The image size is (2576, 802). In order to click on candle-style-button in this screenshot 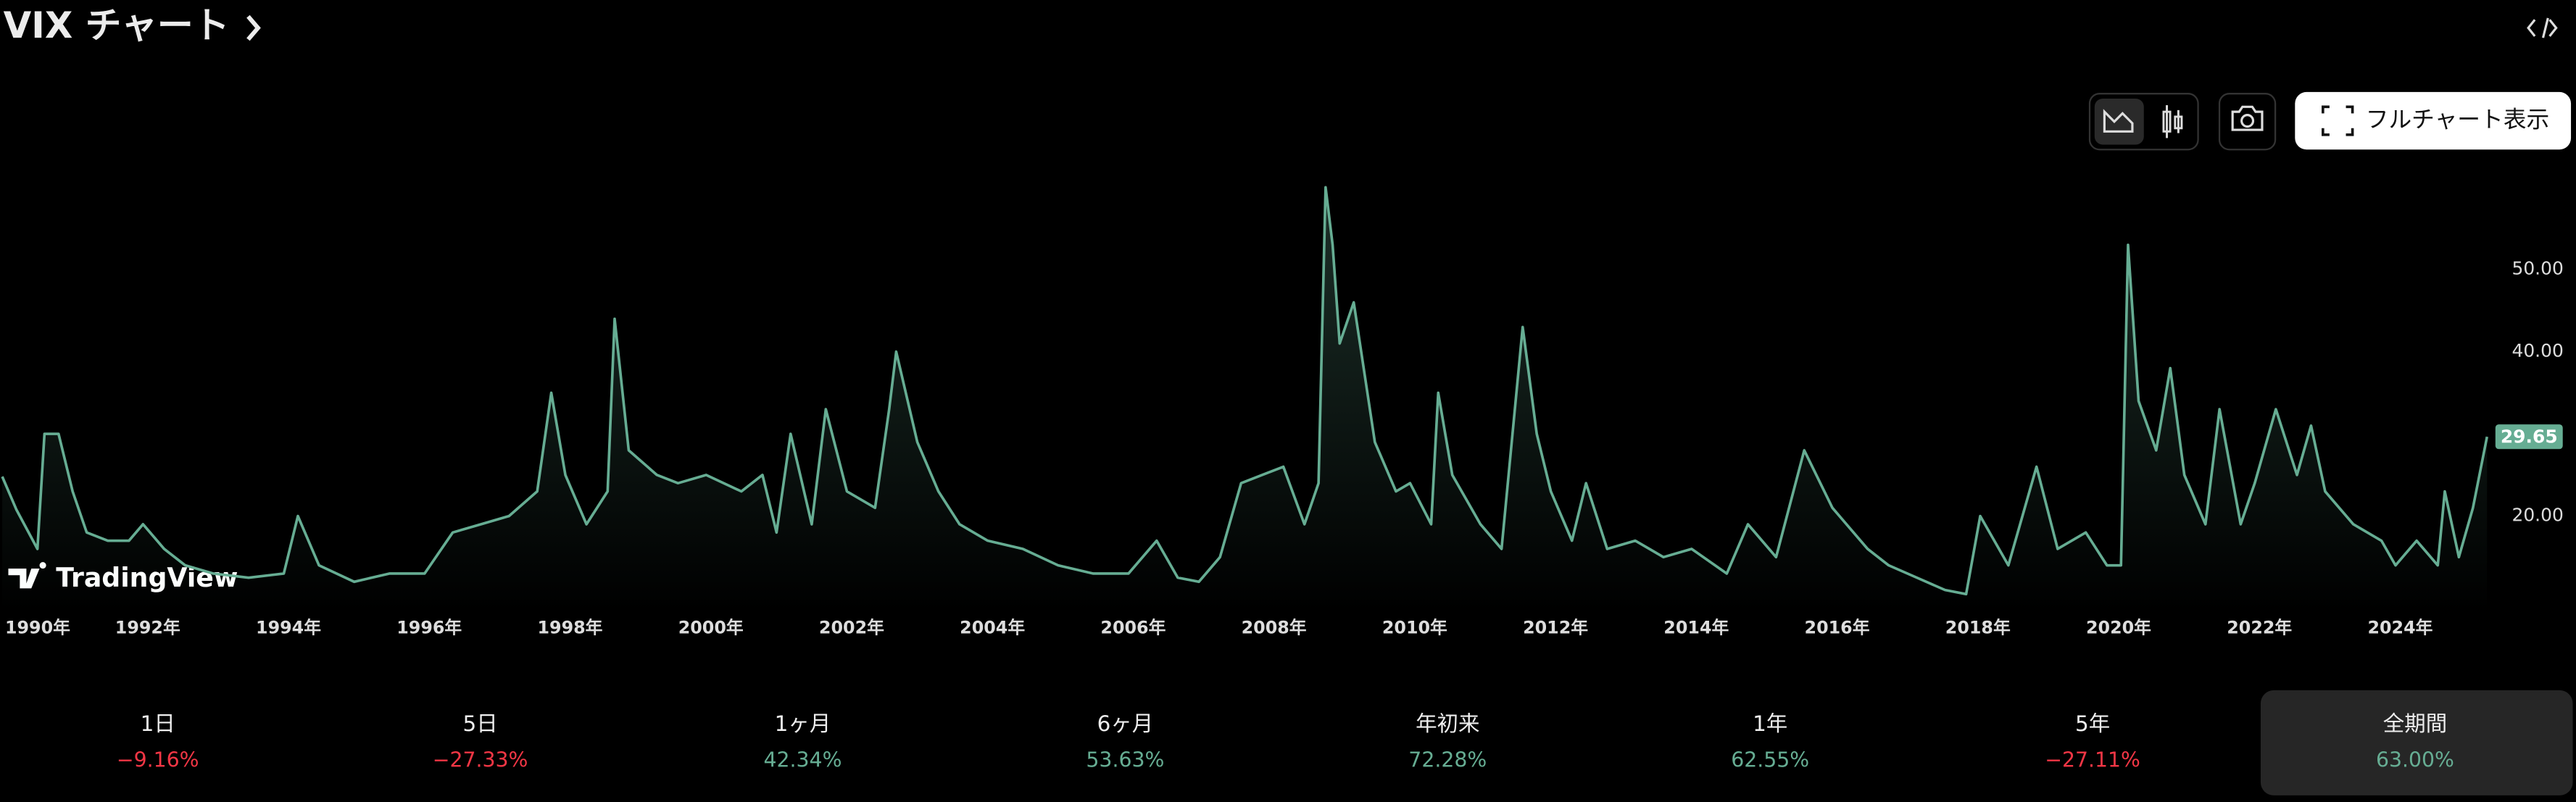, I will do `click(2172, 122)`.